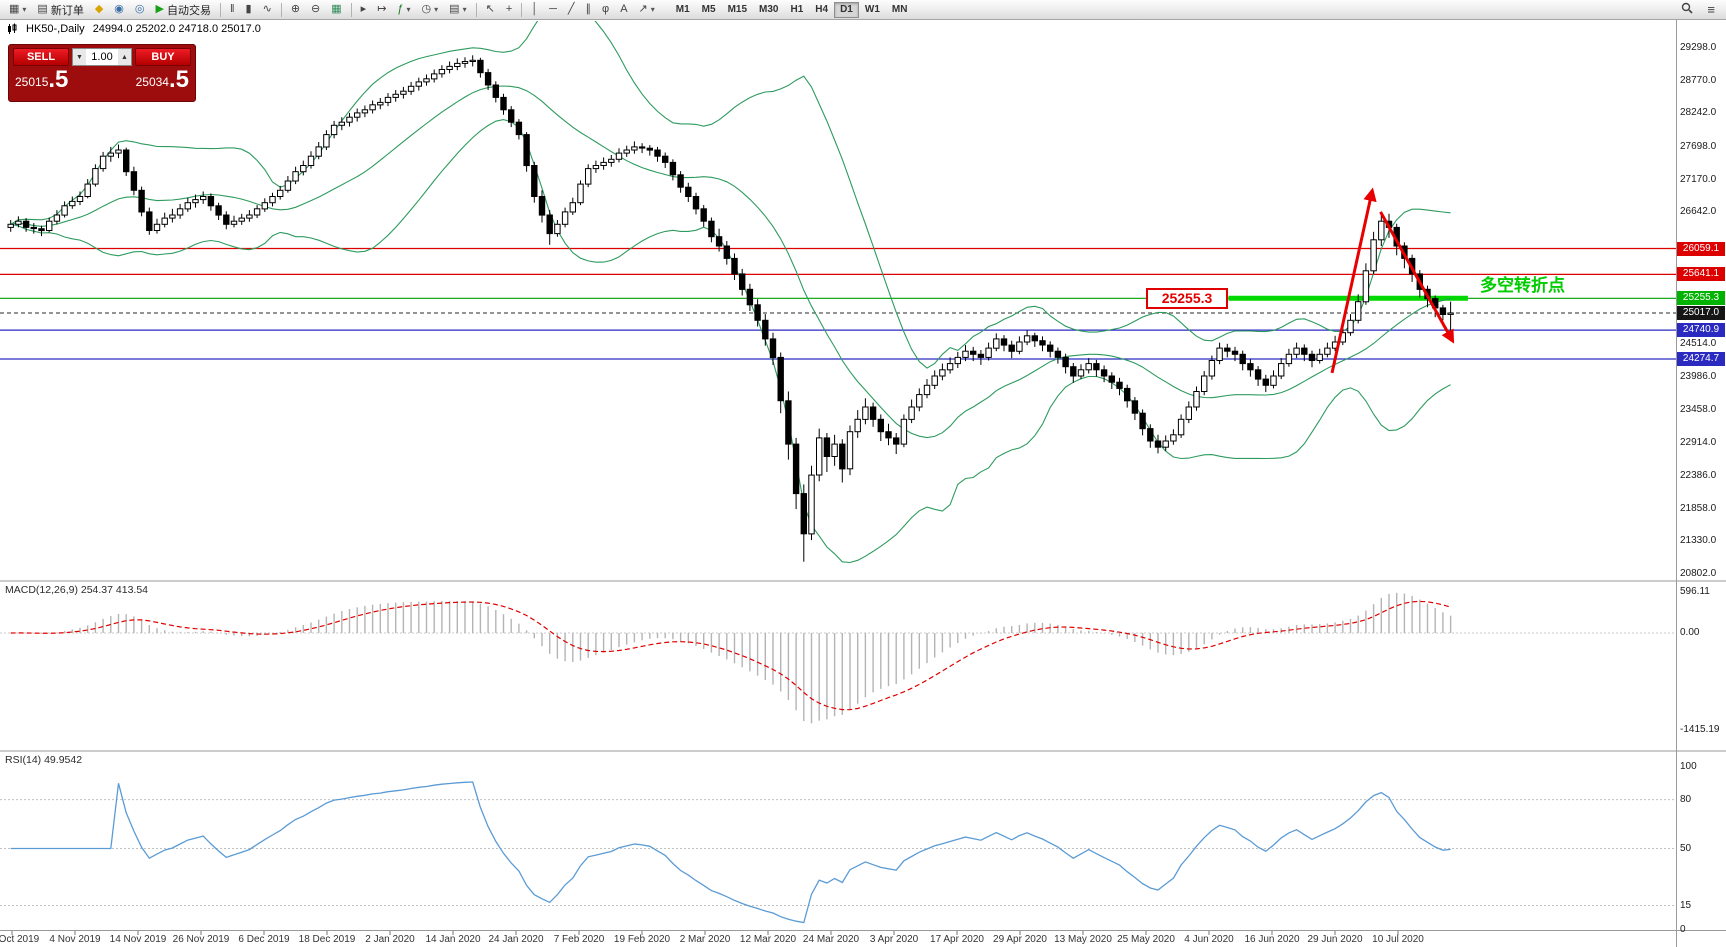 The image size is (1726, 947). Describe the element at coordinates (403, 9) in the screenshot. I see `indicators-button: ƒ ▾` at that location.